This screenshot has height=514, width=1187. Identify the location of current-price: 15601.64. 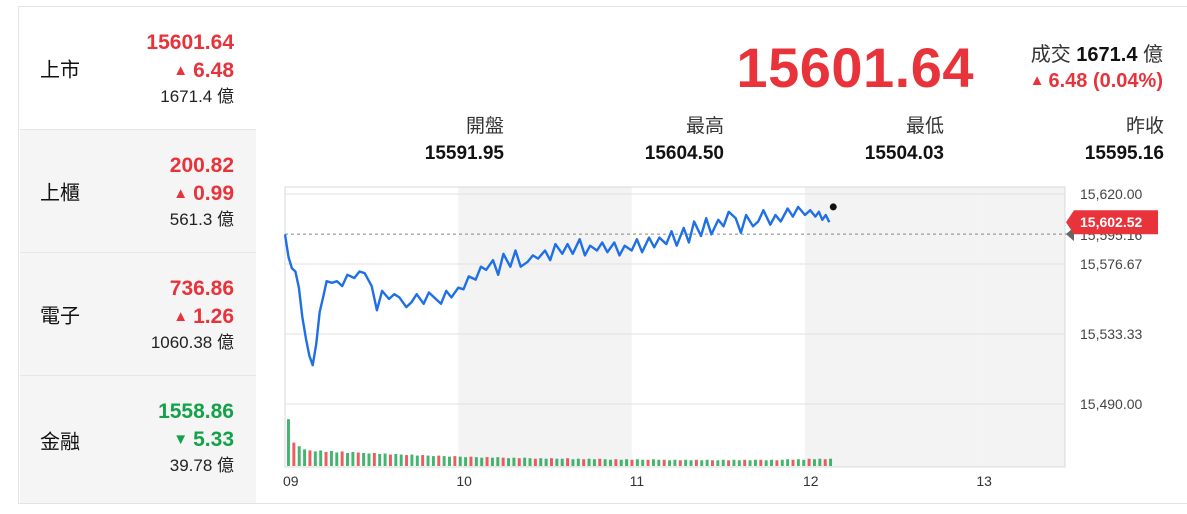
(855, 67).